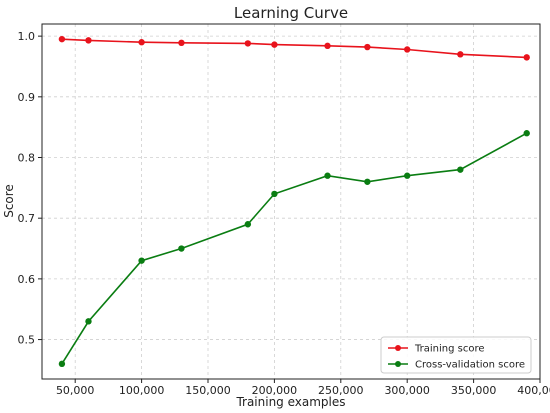 Image resolution: width=550 pixels, height=413 pixels. Describe the element at coordinates (294, 48) in the screenshot. I see `training-score-line` at that location.